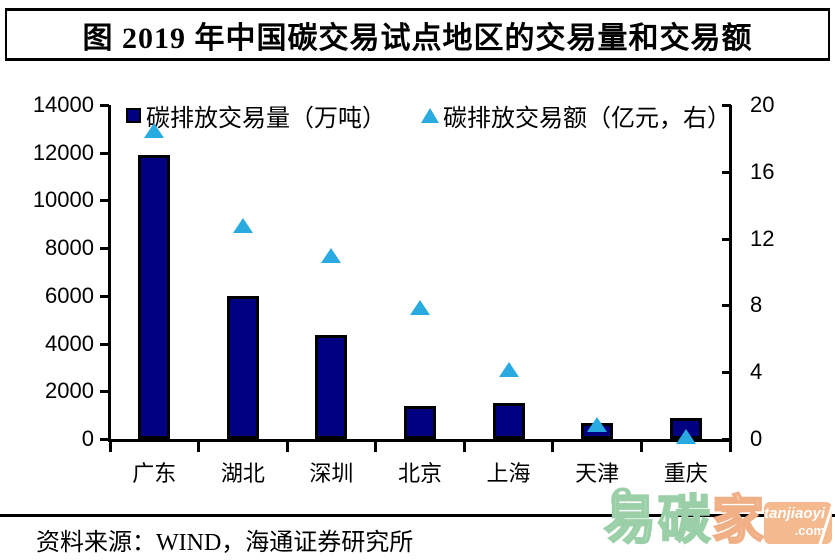  What do you see at coordinates (331, 473) in the screenshot?
I see `x-axis-category-label: 深圳` at bounding box center [331, 473].